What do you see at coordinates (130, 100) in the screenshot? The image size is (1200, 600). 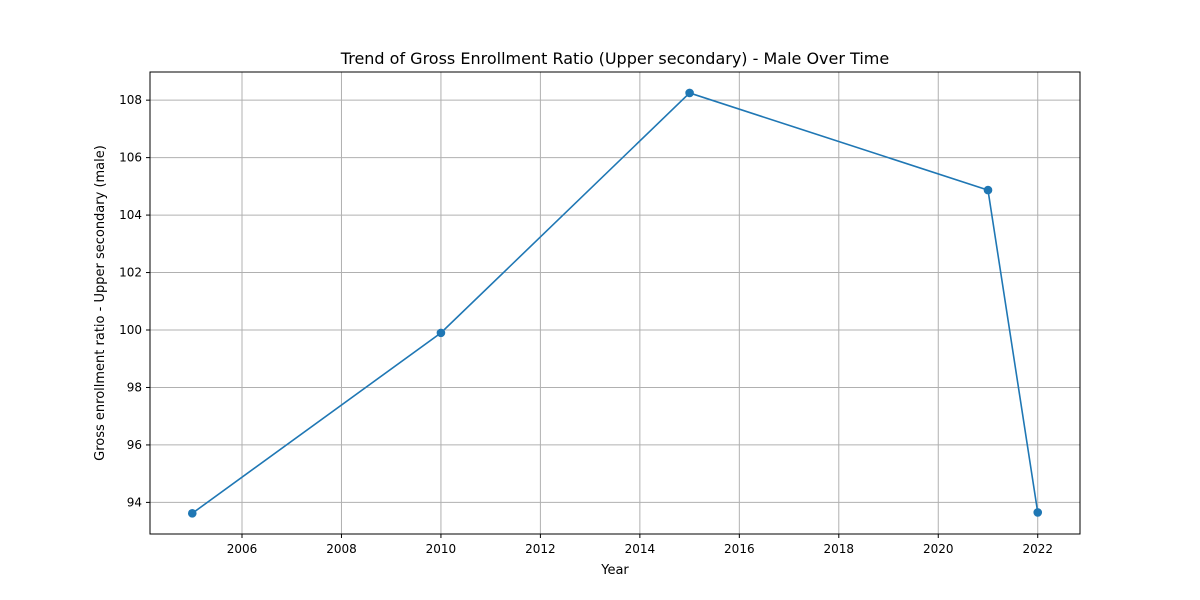 I see `y-tick-label: 108` at bounding box center [130, 100].